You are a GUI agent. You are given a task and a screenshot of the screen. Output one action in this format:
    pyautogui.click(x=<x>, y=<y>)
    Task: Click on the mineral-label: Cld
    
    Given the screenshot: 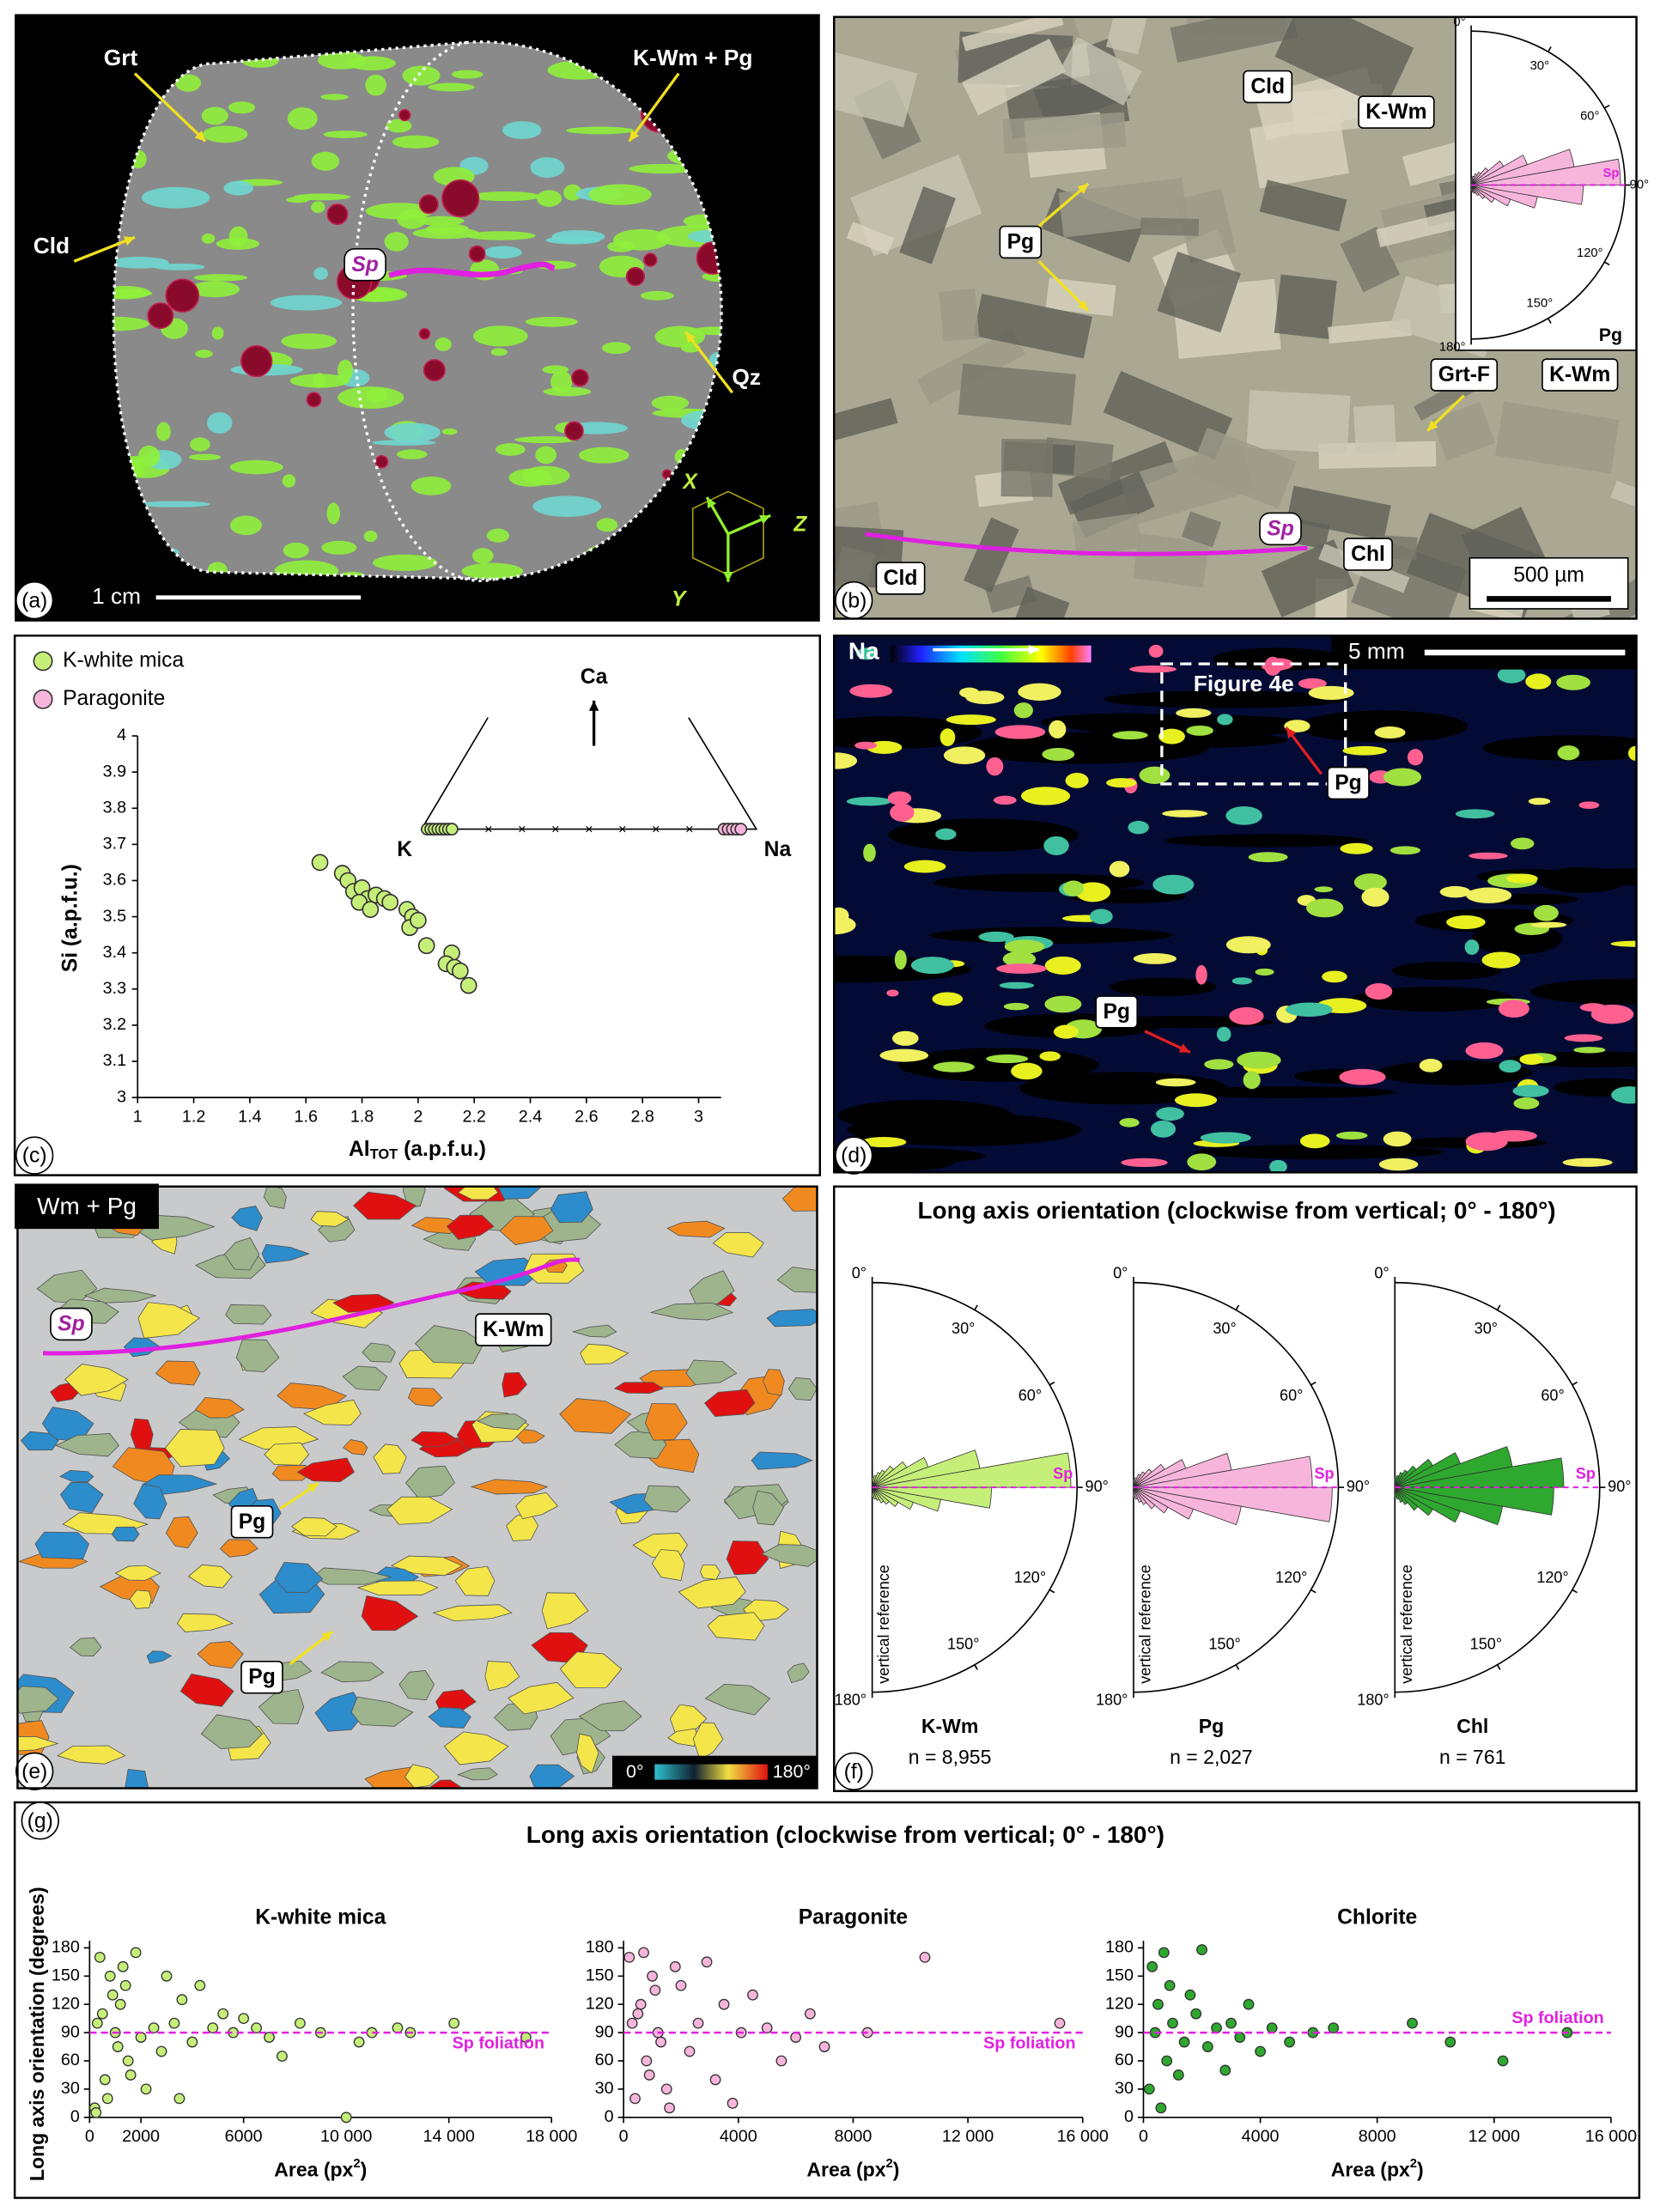 What is the action you would take?
    pyautogui.click(x=1267, y=87)
    